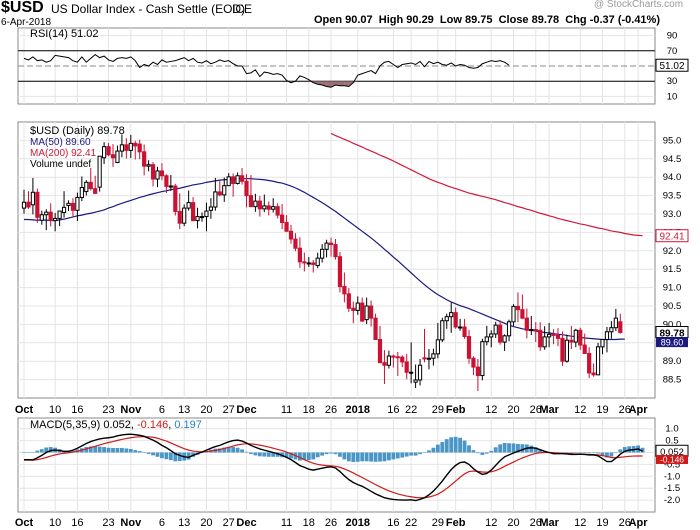  Describe the element at coordinates (672, 140) in the screenshot. I see `price-tick-label: 95.0` at that location.